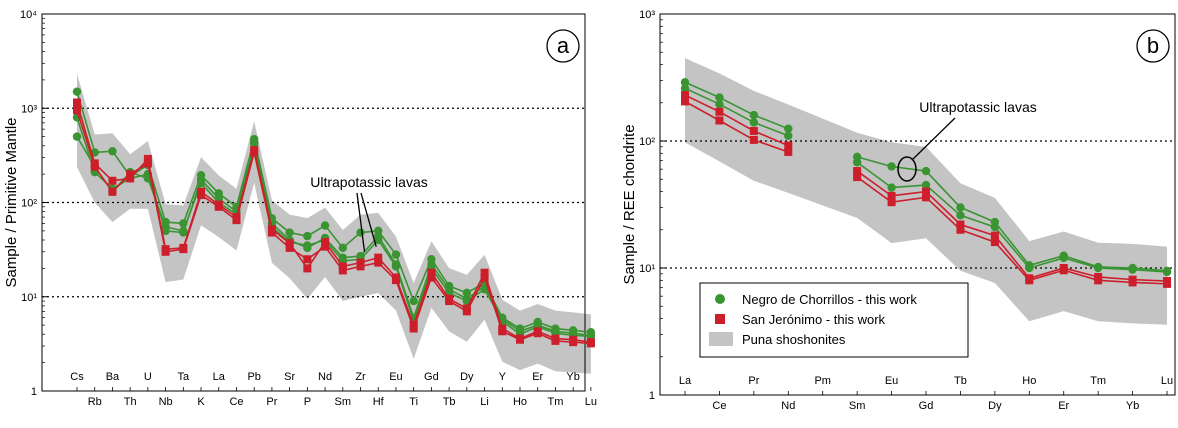  What do you see at coordinates (289, 377) in the screenshot?
I see `x-tick-label: Sr` at bounding box center [289, 377].